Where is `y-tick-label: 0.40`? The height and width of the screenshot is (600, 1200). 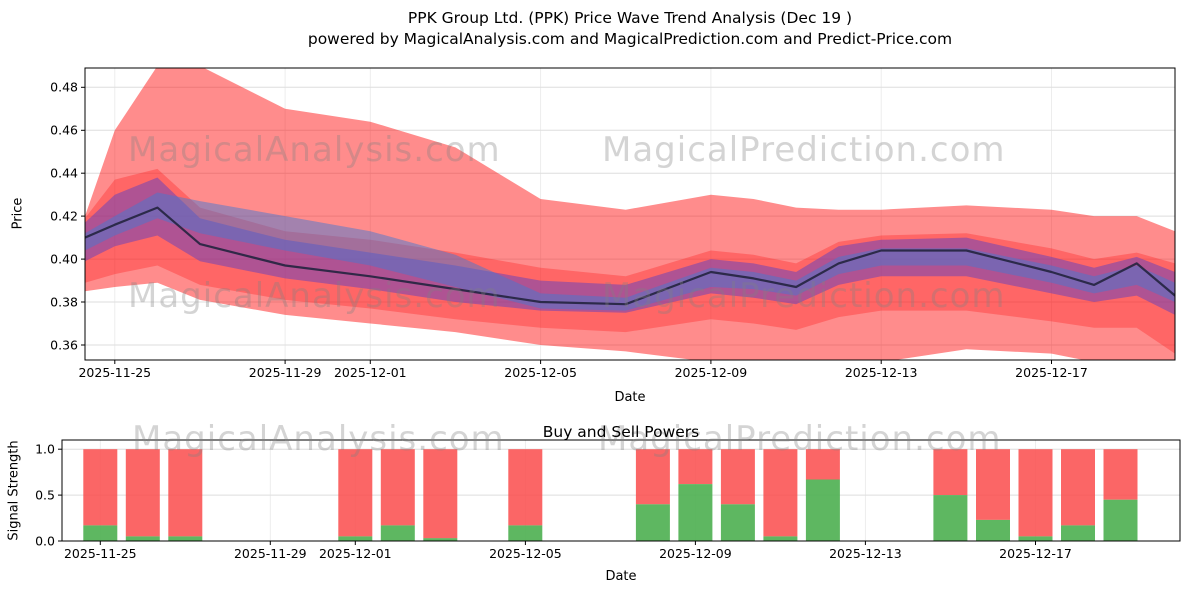
y-tick-label: 0.40 is located at coordinates (64, 258).